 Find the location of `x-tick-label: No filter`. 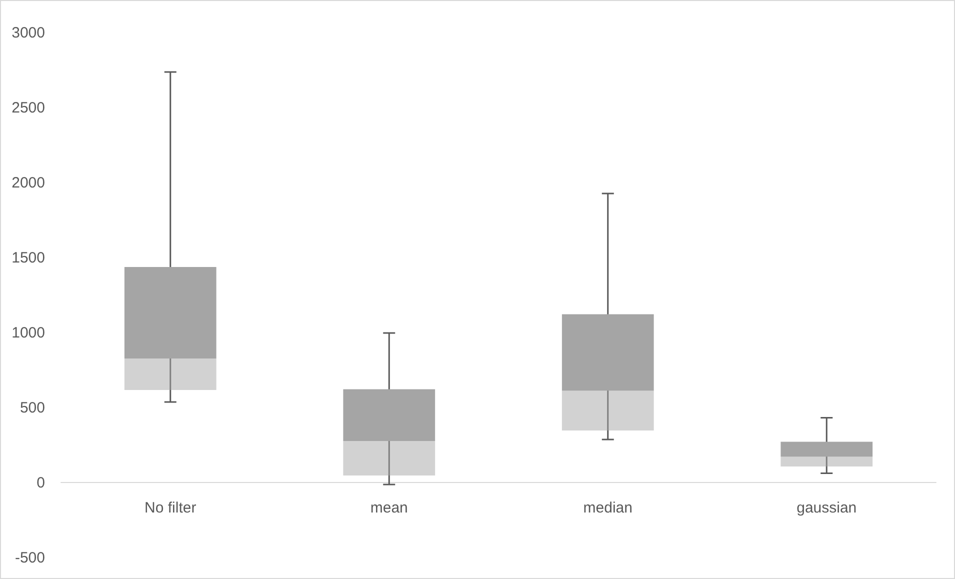

x-tick-label: No filter is located at coordinates (170, 508).